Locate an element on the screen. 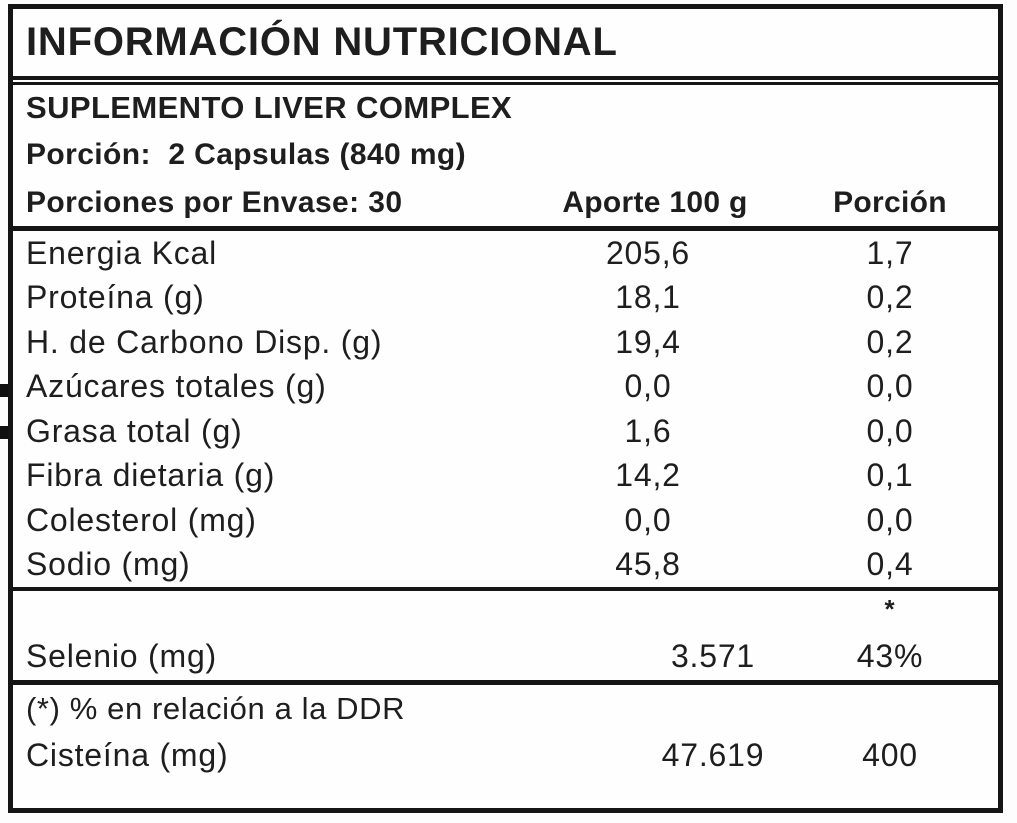 Image resolution: width=1017 pixels, height=823 pixels. nutrient-label: Azúcares totales (g) is located at coordinates (176, 386).